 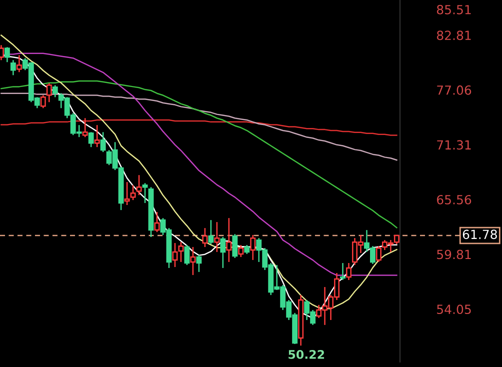 I want to click on annotation: 50.22, so click(x=306, y=354).